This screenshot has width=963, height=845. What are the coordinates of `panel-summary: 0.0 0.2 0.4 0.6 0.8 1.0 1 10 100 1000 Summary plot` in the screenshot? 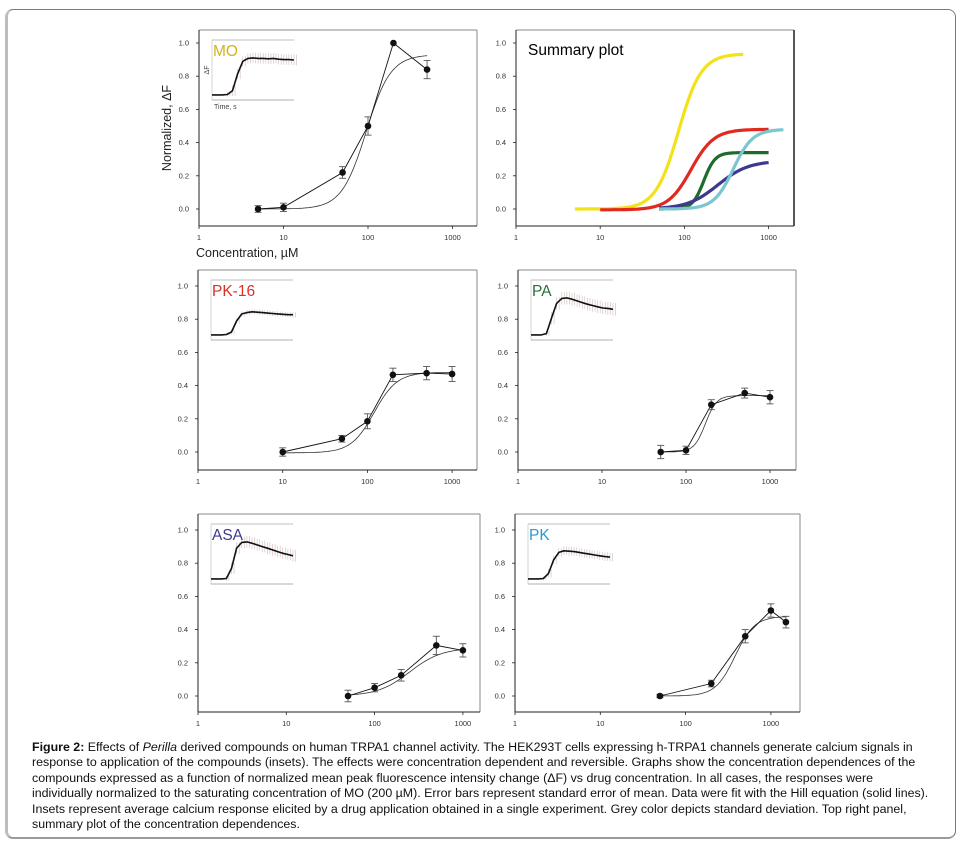 It's located at (645, 135).